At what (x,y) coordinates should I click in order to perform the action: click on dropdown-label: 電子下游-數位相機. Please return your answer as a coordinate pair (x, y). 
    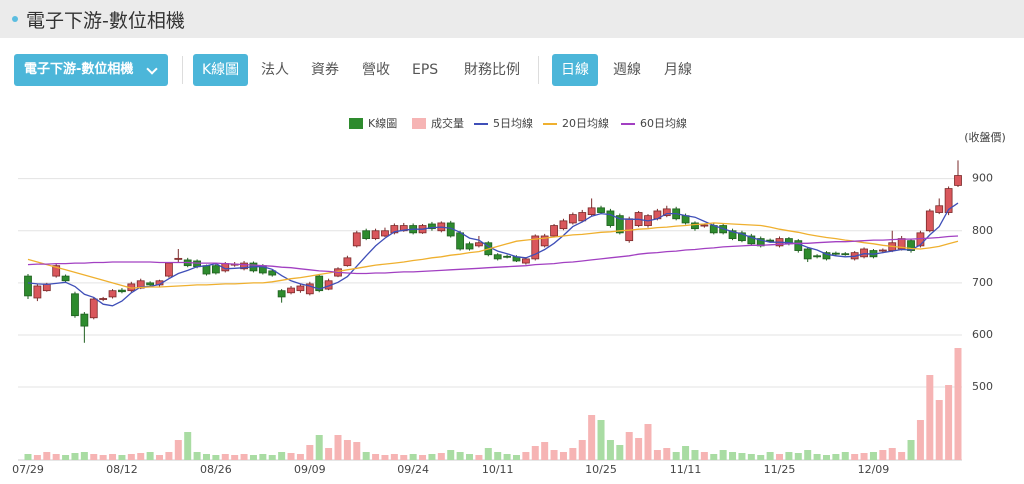
    Looking at the image, I should click on (79, 69).